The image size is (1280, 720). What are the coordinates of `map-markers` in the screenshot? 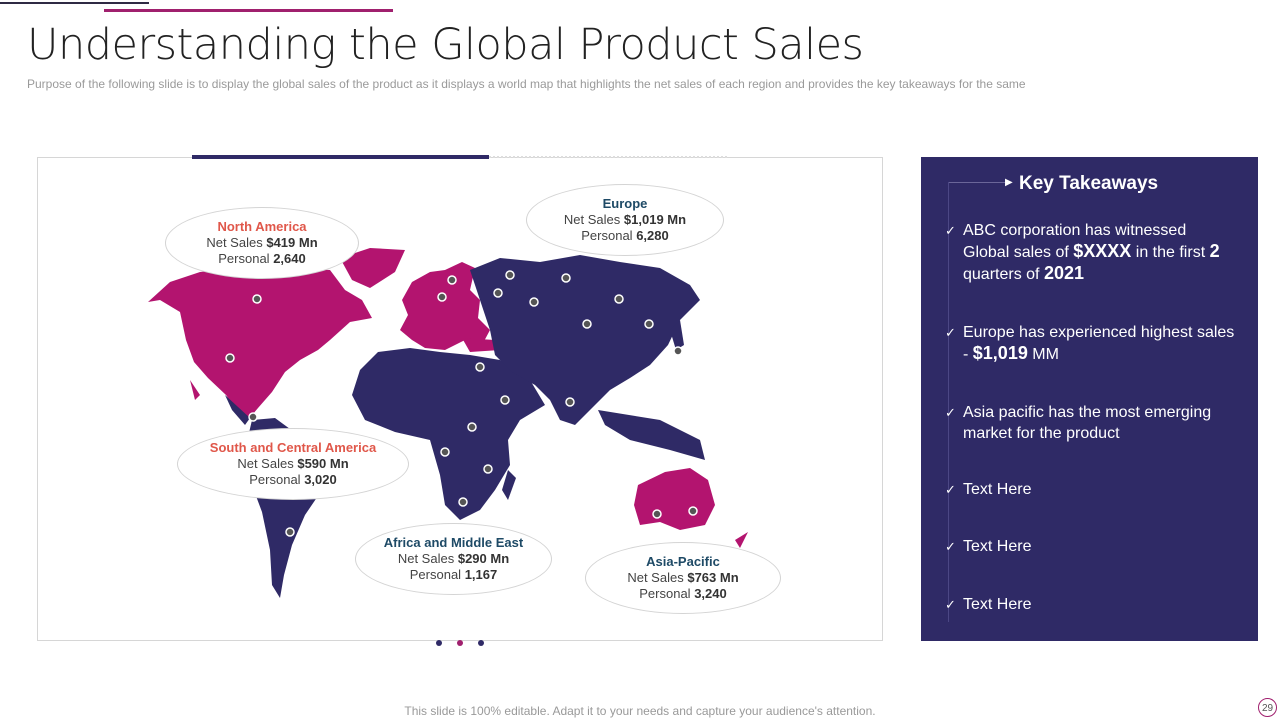 It's located at (461, 403).